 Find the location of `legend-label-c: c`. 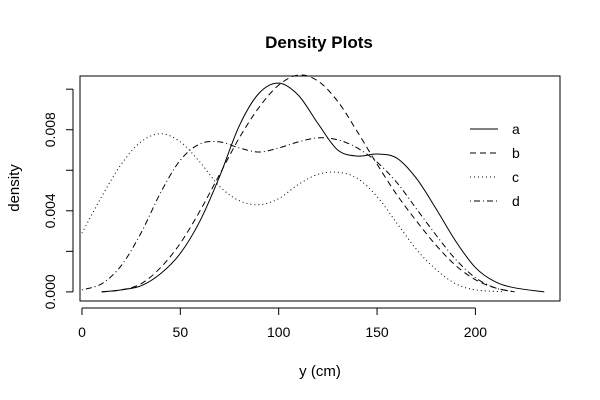

legend-label-c: c is located at coordinates (515, 177).